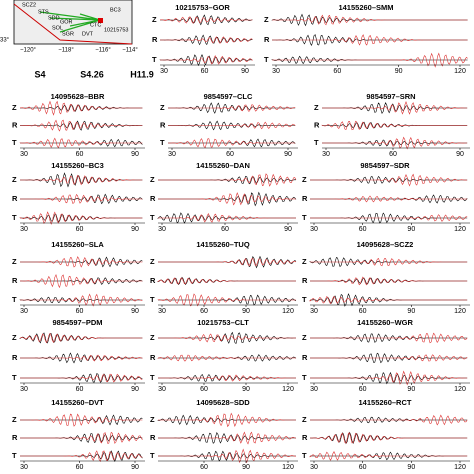  I want to click on header-label: H11.9, so click(142, 74).